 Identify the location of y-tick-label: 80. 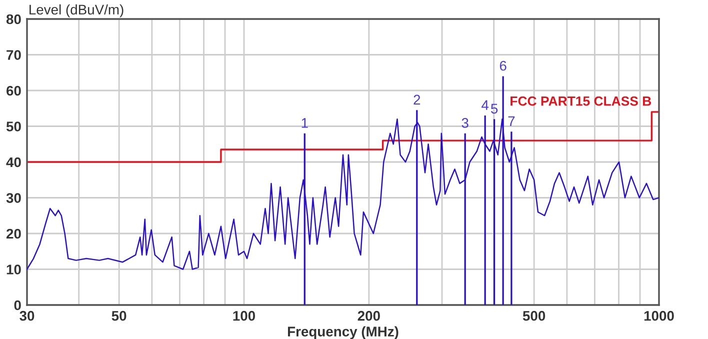
(13, 19).